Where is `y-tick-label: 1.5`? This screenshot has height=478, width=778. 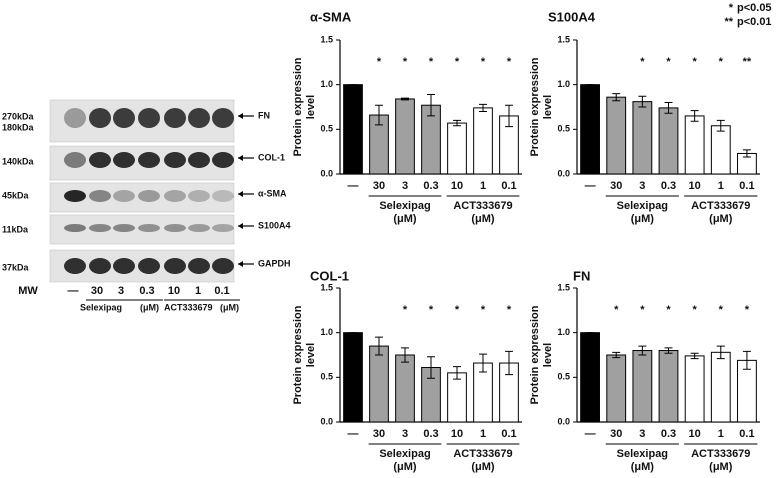 y-tick-label: 1.5 is located at coordinates (563, 39).